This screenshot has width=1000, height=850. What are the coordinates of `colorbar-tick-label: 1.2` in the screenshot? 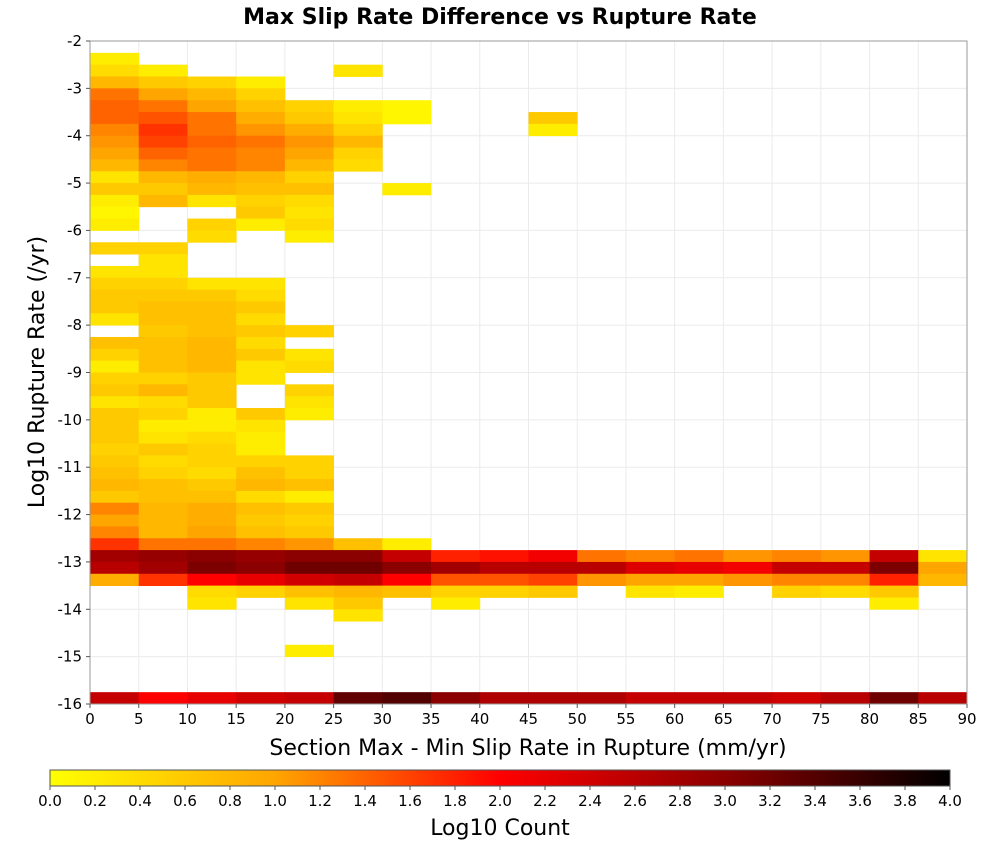 It's located at (320, 801).